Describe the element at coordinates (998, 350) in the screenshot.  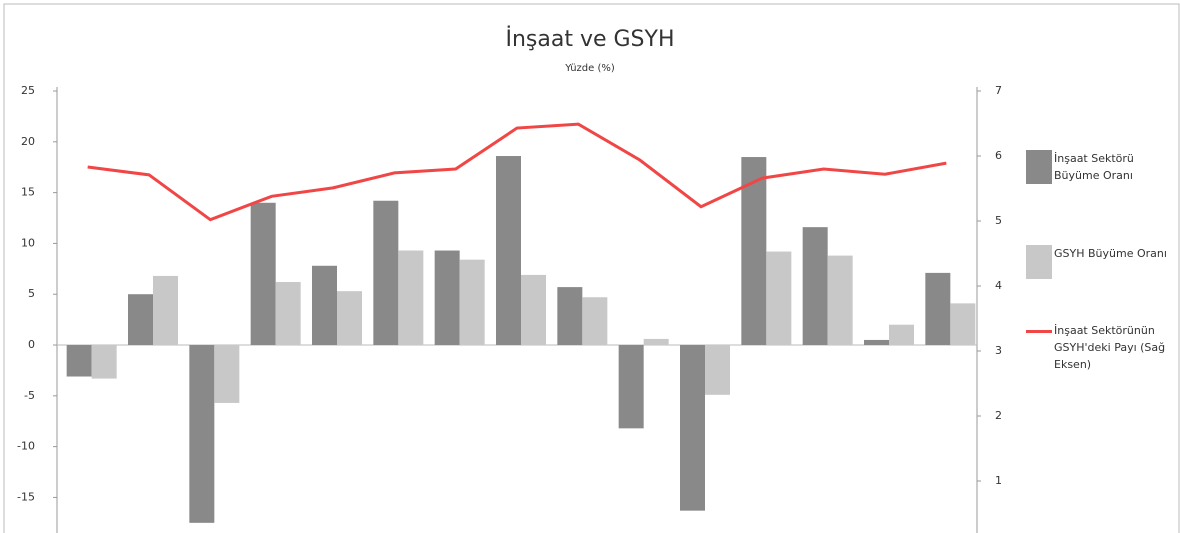
I see `y2-tick-label: 3` at that location.